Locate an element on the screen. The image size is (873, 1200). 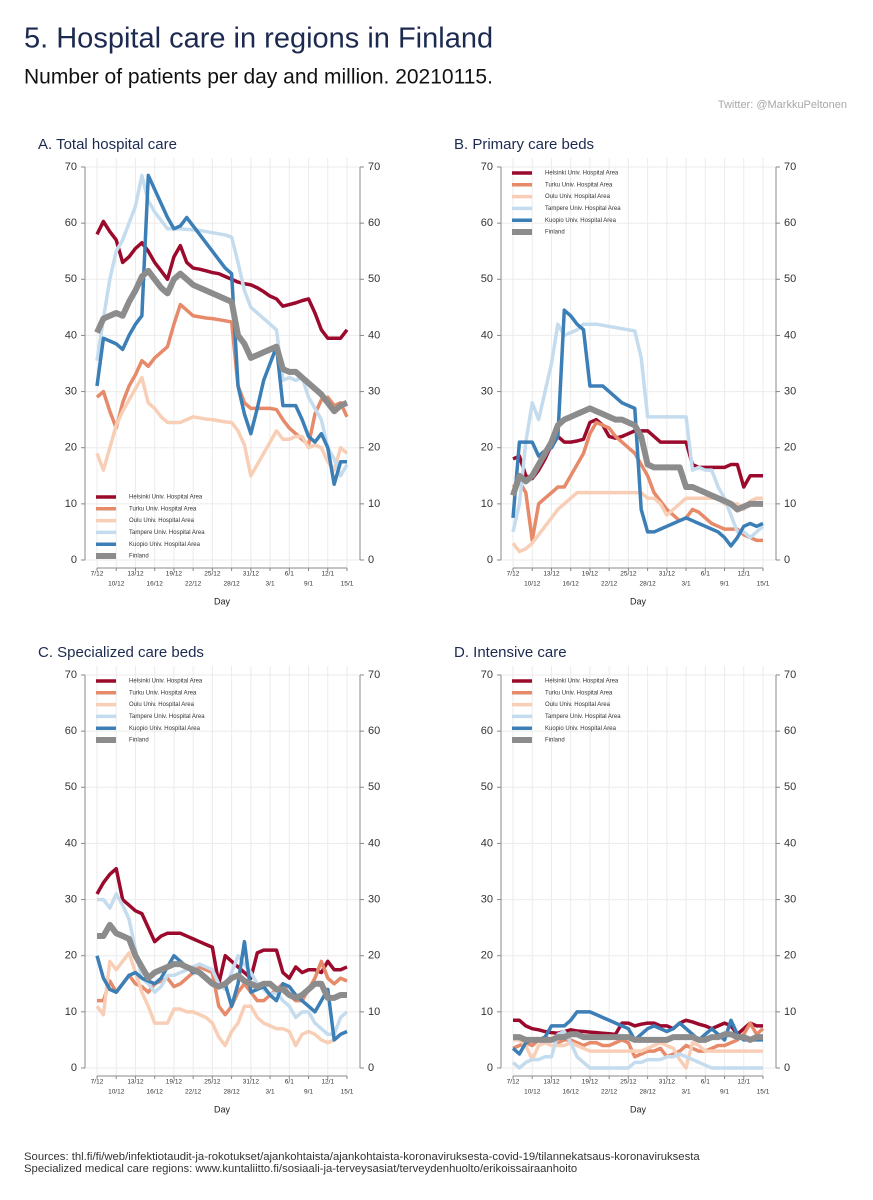
credit: Twitter: @MarkkuPeltonen is located at coordinates (782, 105).